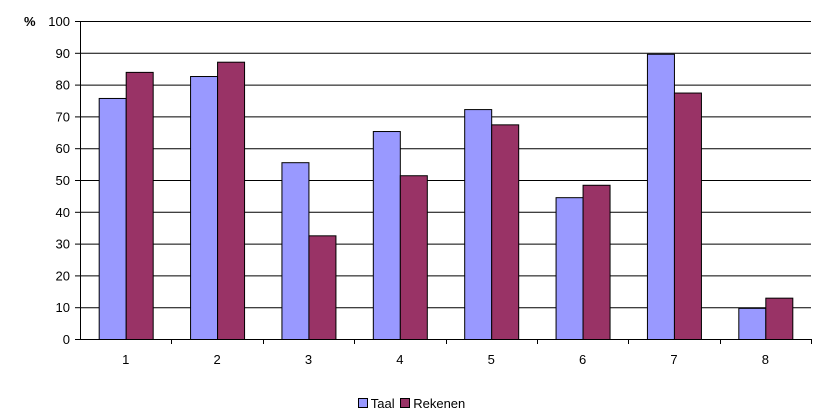 Image resolution: width=823 pixels, height=416 pixels. Describe the element at coordinates (399, 359) in the screenshot. I see `x-tick-label: 4` at that location.